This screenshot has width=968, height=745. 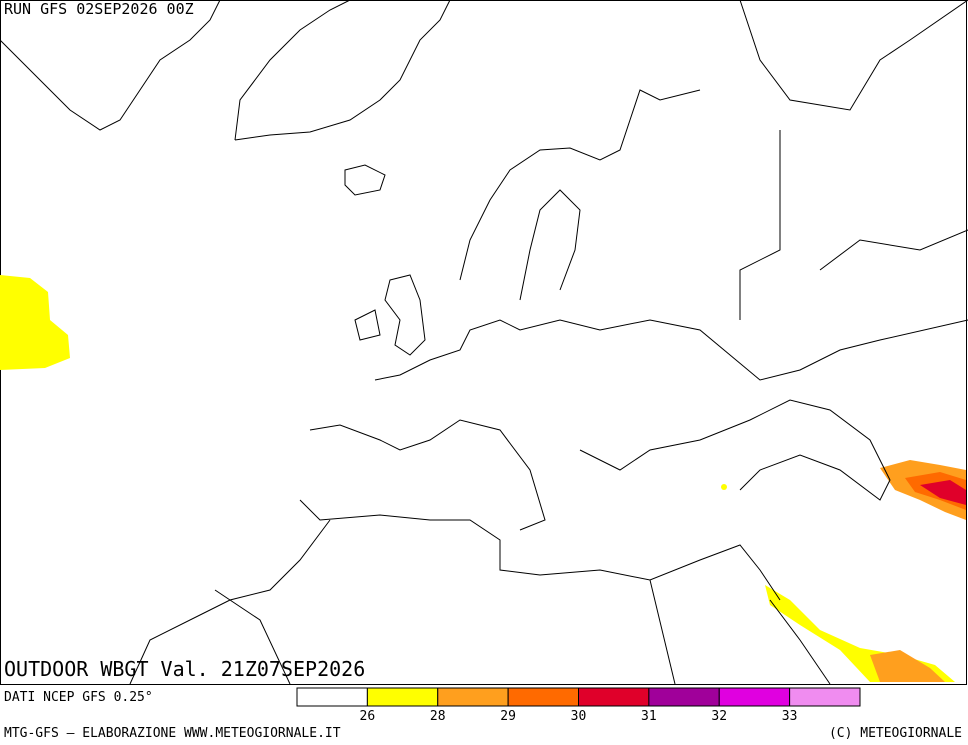 What do you see at coordinates (99, 9) in the screenshot?
I see `run-label: RUN GFS 02SEP2026 00Z` at bounding box center [99, 9].